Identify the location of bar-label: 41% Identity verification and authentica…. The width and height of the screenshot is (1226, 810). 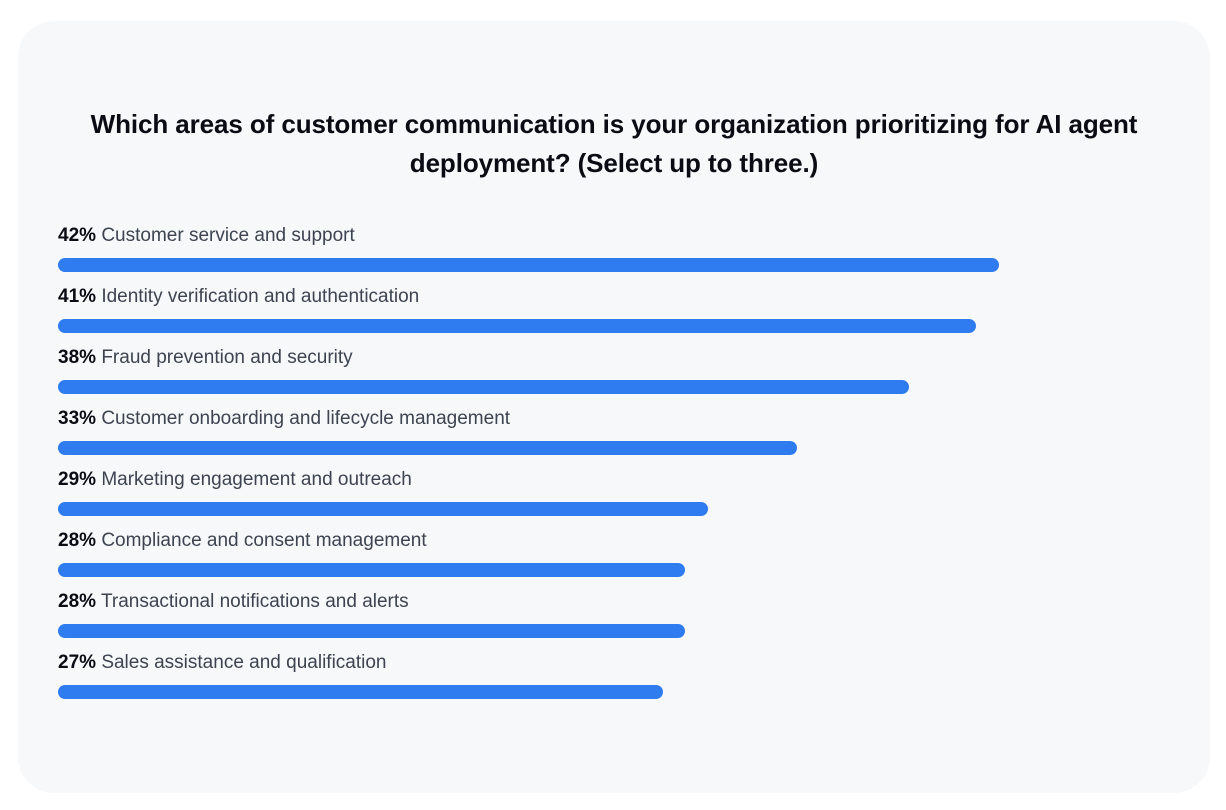
(238, 297).